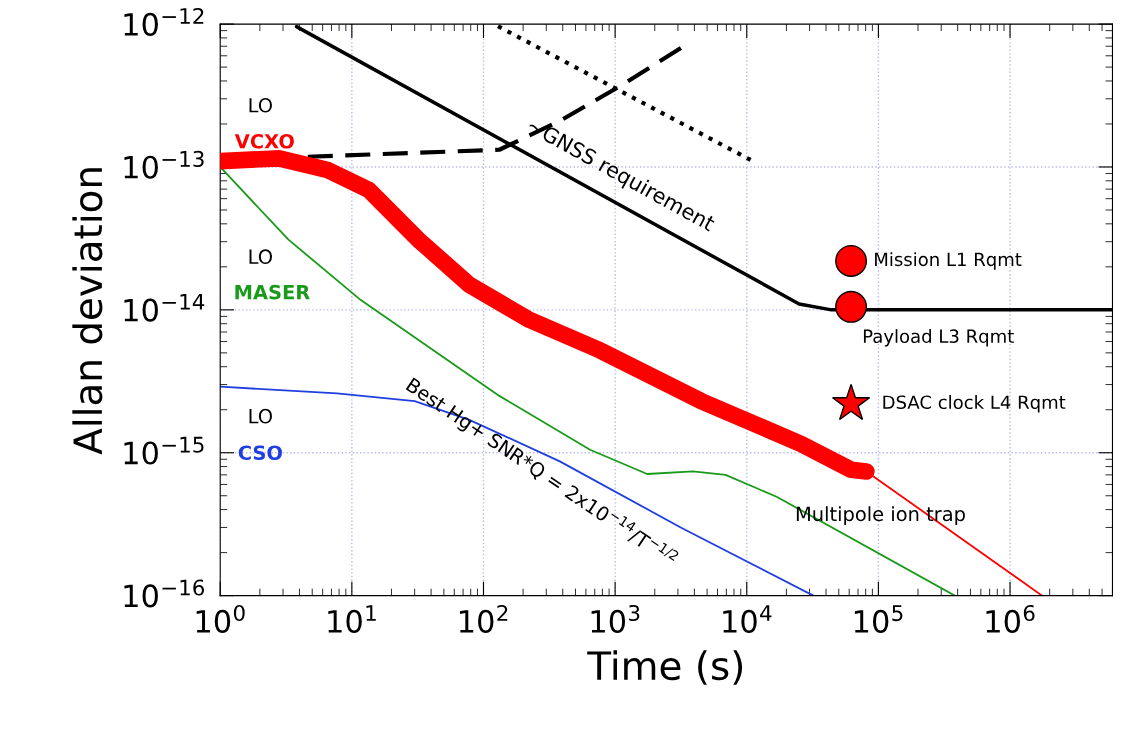 Image resolution: width=1141 pixels, height=753 pixels. Describe the element at coordinates (878, 619) in the screenshot. I see `x-tick-label: 10$^{5}$` at that location.